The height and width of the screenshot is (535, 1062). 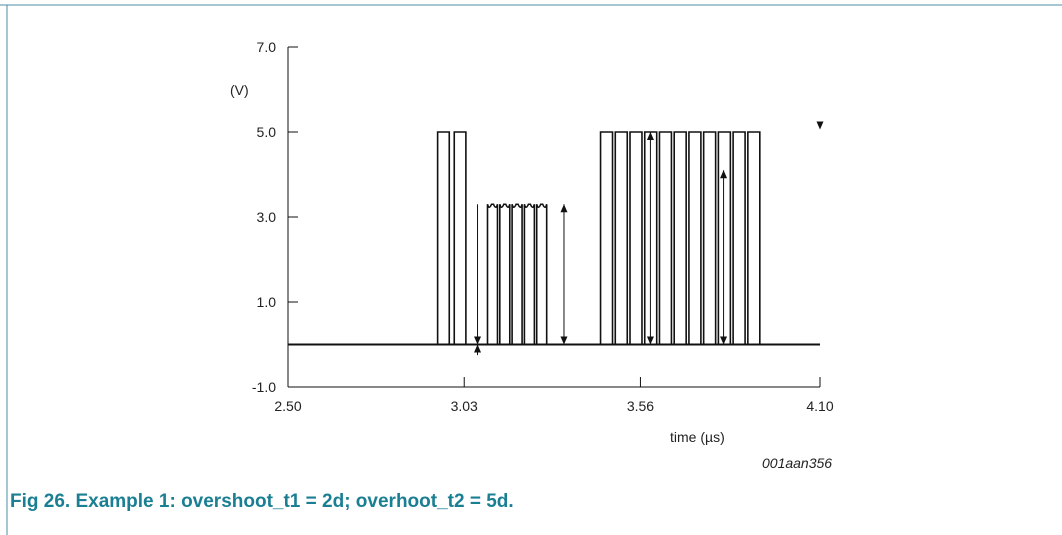 I want to click on marker-arrow, so click(x=820, y=125).